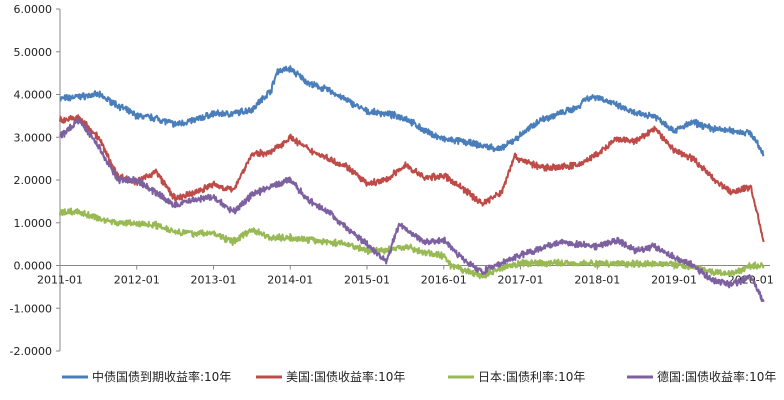 Image resolution: width=784 pixels, height=400 pixels. Describe the element at coordinates (33, 137) in the screenshot. I see `y-tick-label: 3.0000` at that location.